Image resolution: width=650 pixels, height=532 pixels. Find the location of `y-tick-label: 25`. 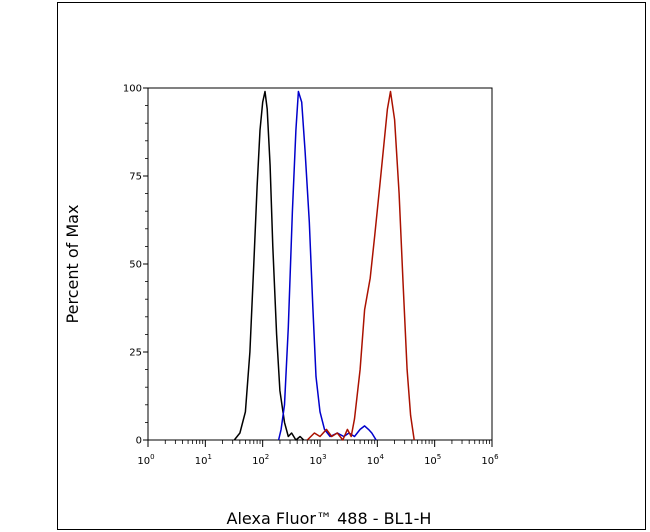

y-tick-label: 25 is located at coordinates (135, 353).